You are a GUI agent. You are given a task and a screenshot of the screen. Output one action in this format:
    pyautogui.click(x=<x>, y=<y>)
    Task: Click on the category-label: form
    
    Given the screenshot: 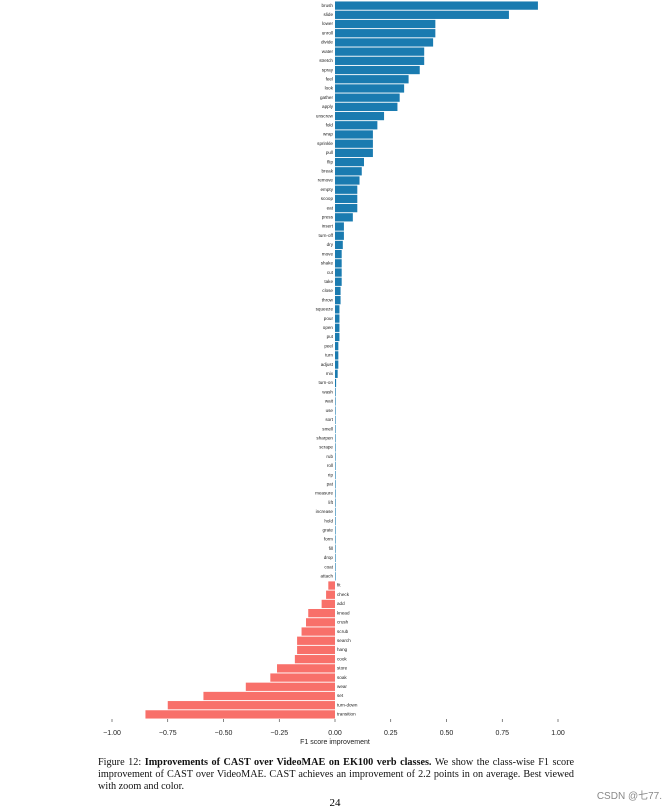 What is the action you would take?
    pyautogui.click(x=328, y=539)
    